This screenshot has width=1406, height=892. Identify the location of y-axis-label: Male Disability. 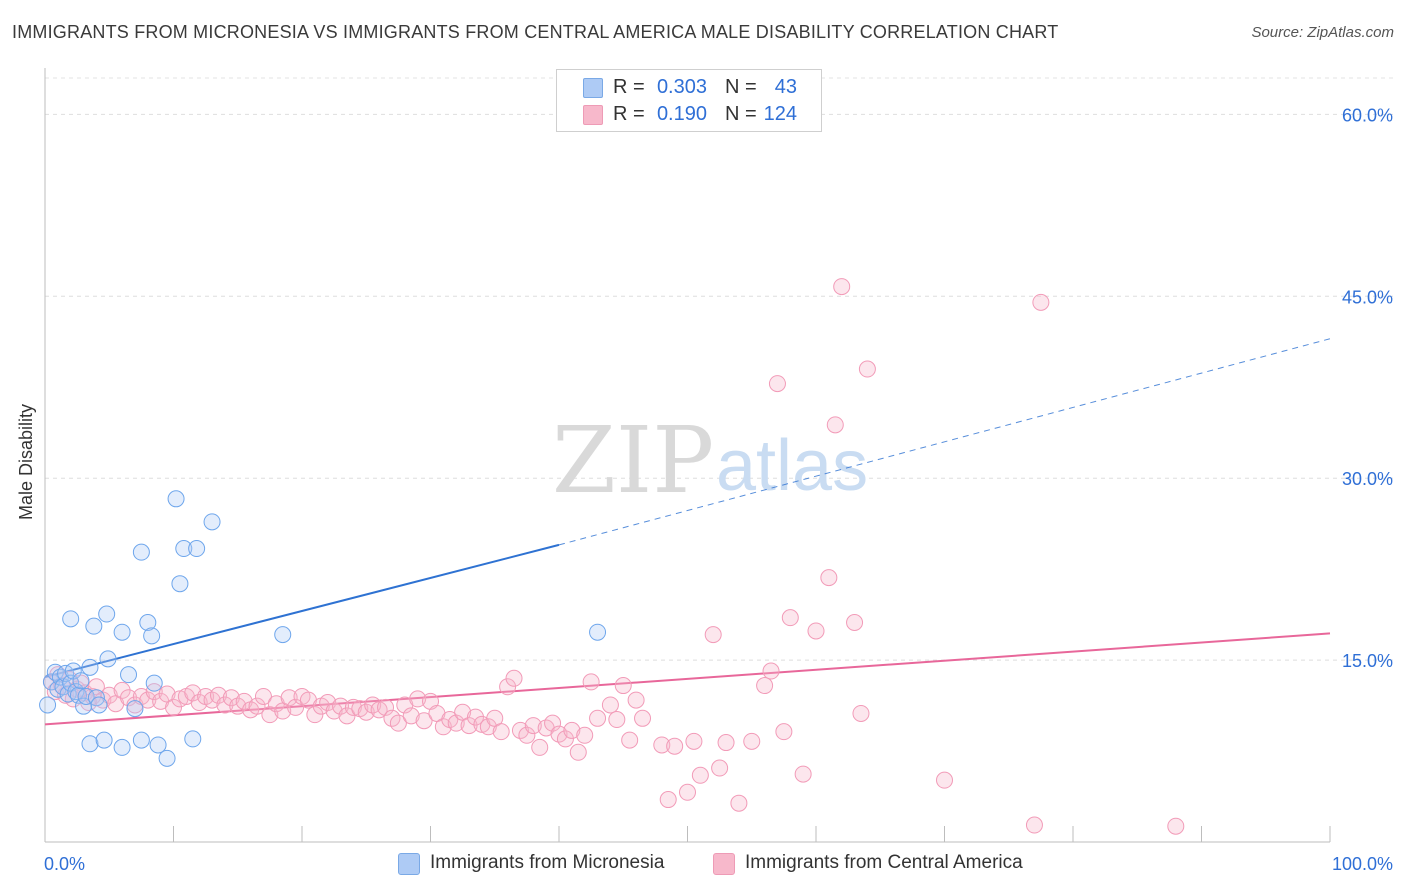
(26, 461).